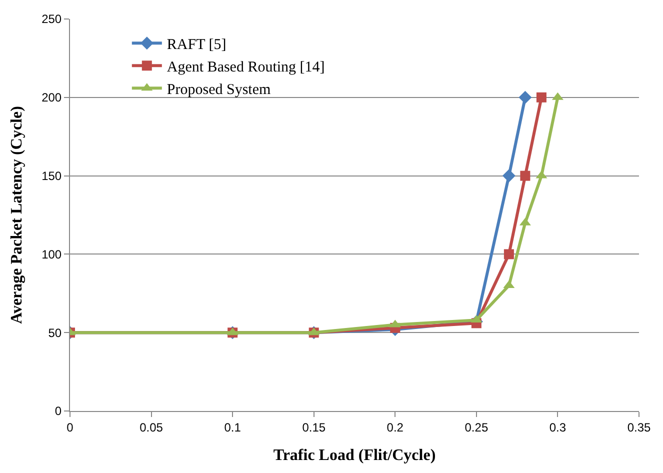 The height and width of the screenshot is (473, 663). I want to click on legend-label: Proposed System, so click(218, 90).